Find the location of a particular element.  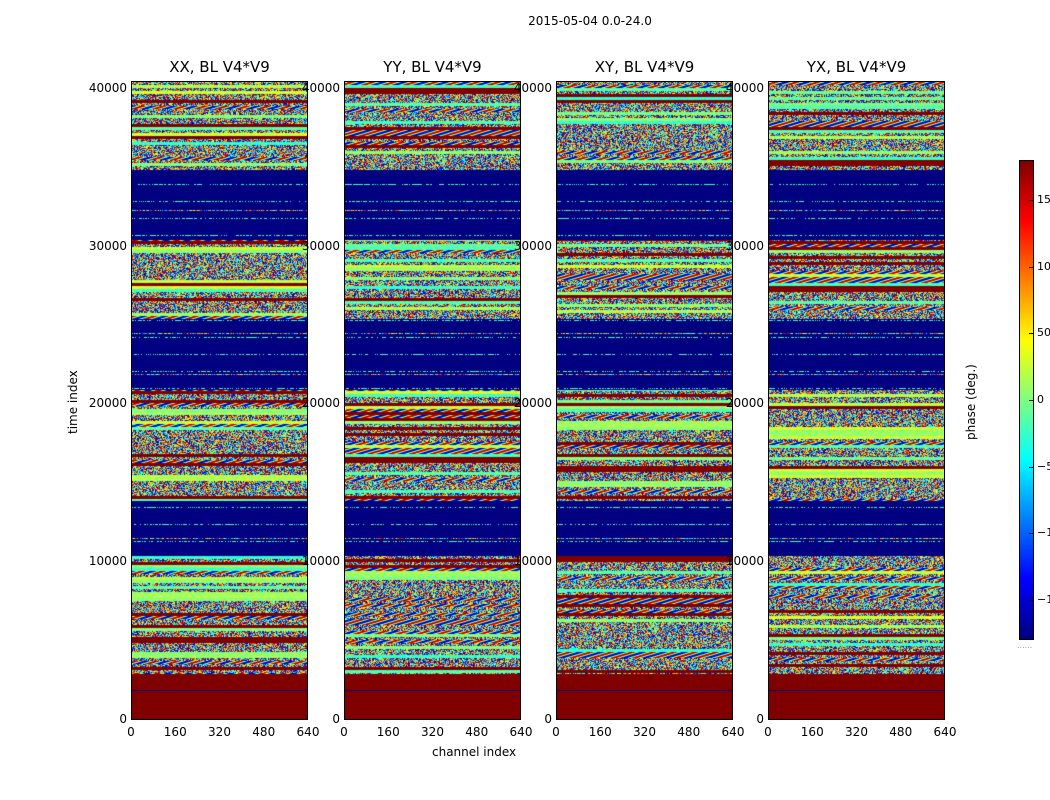

heatmap-panel-xy is located at coordinates (644, 400).